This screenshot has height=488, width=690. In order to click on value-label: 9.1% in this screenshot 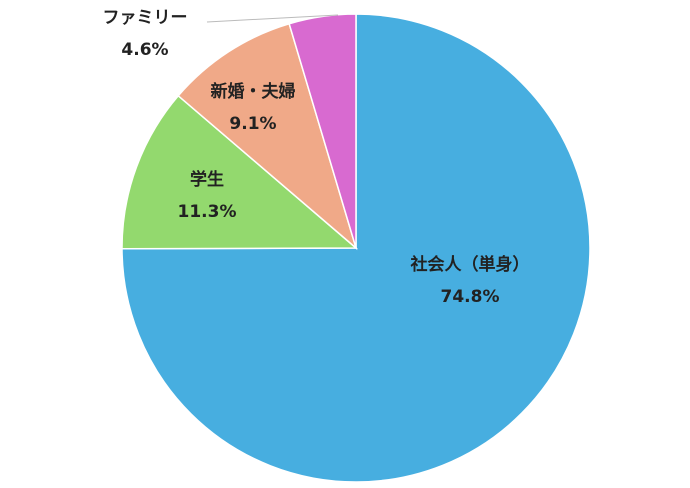, I will do `click(252, 124)`.